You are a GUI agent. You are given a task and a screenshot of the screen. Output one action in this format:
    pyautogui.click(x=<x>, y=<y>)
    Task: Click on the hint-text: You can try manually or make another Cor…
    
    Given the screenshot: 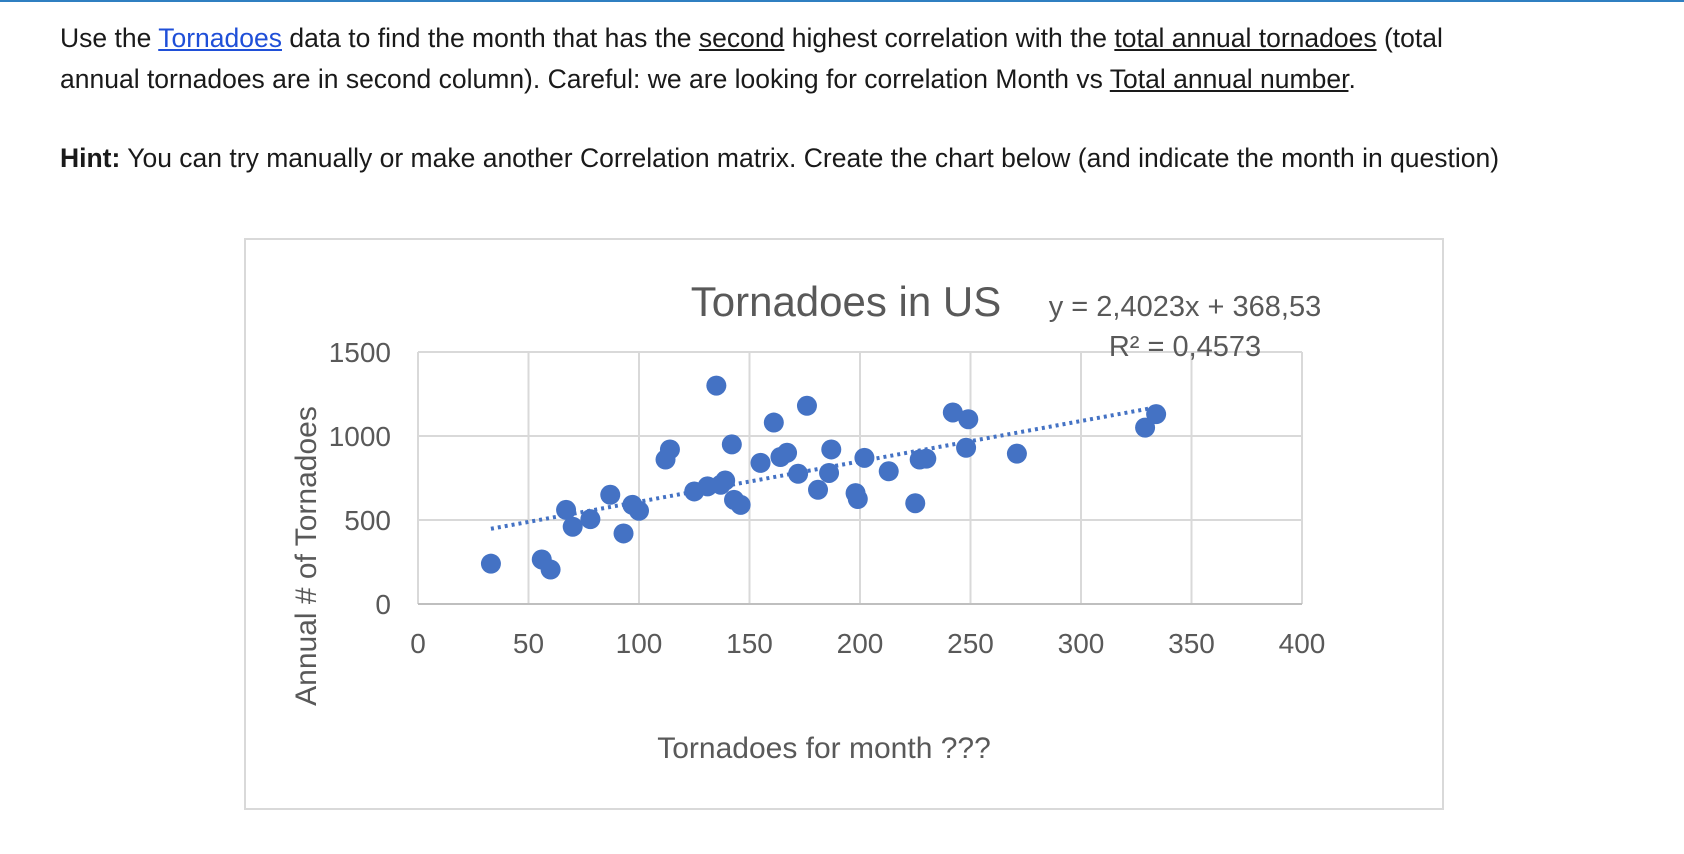 What is the action you would take?
    pyautogui.click(x=810, y=158)
    